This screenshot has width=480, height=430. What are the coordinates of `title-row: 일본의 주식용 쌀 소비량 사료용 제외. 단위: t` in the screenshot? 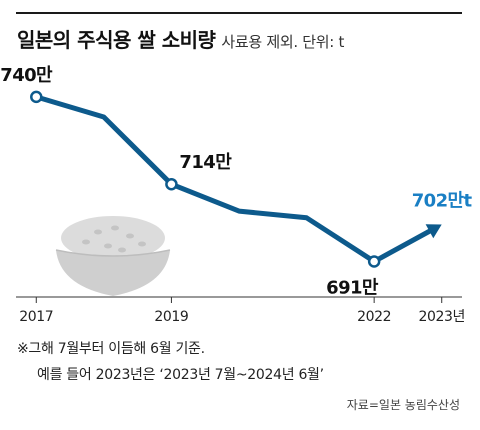 It's located at (180, 38).